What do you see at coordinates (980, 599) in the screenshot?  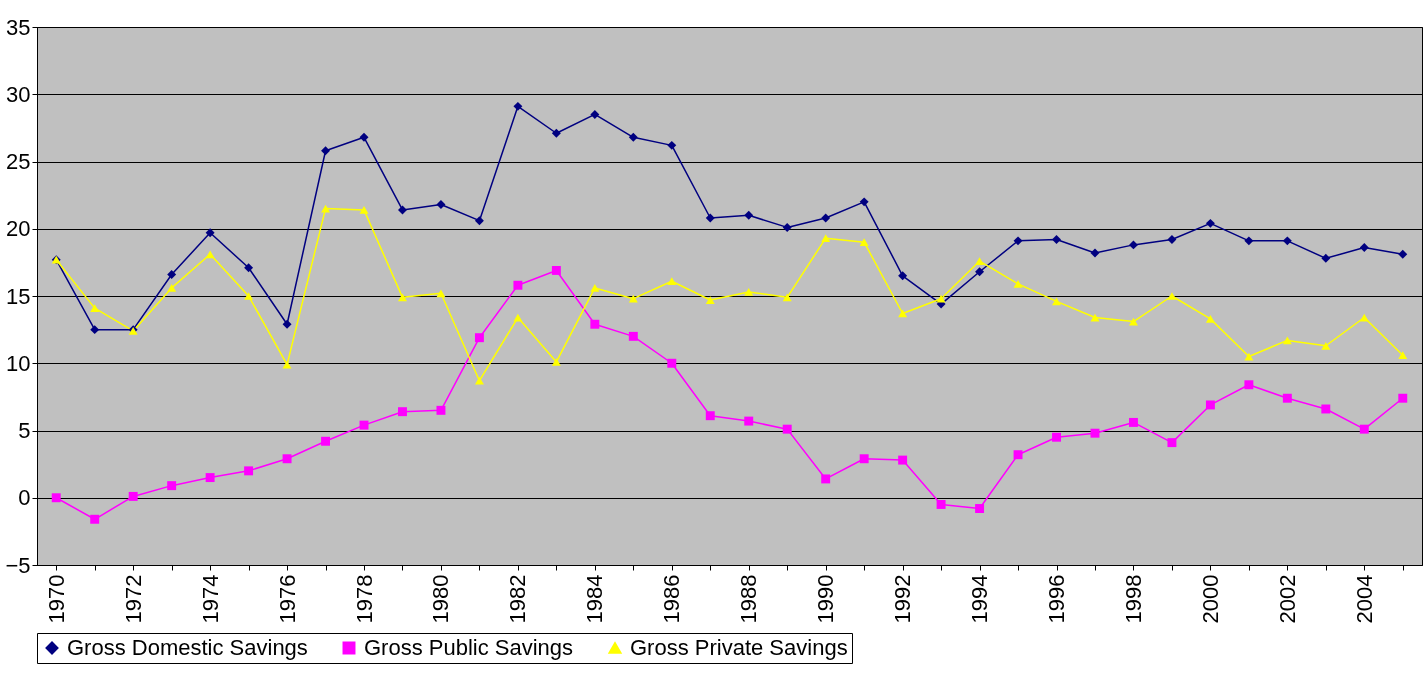 I see `x-tick-label: 1994` at bounding box center [980, 599].